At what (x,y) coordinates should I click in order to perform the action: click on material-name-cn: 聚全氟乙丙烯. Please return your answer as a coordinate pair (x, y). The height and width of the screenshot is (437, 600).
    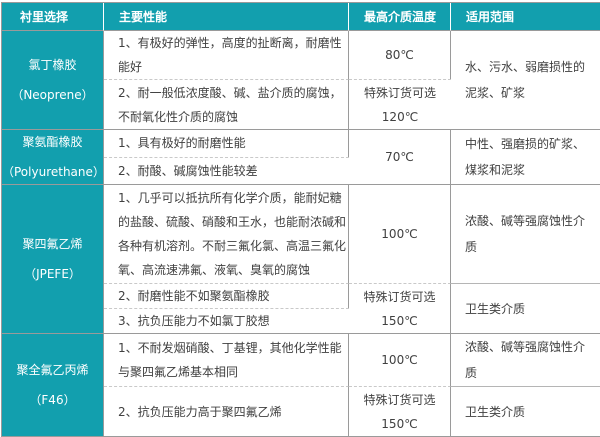
    Looking at the image, I should click on (52, 370).